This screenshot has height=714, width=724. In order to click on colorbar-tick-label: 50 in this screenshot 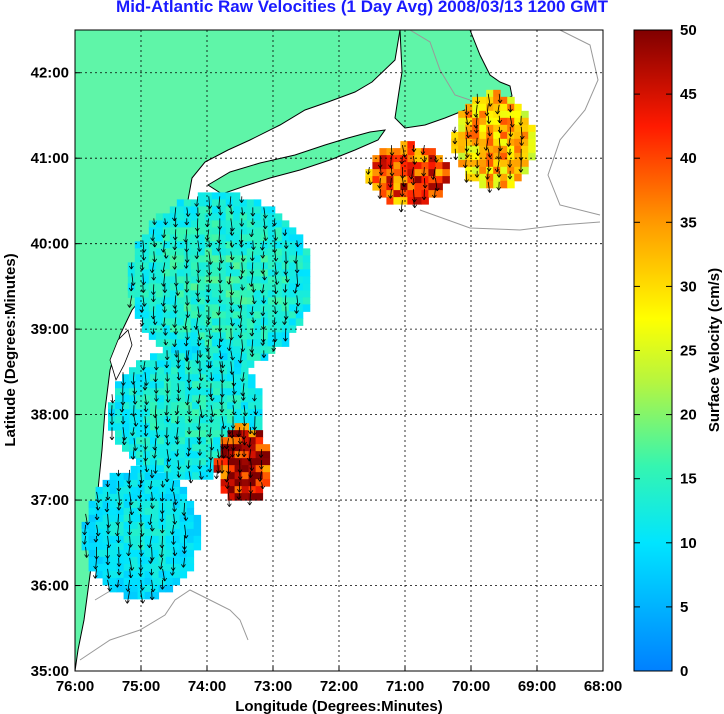, I will do `click(688, 30)`.